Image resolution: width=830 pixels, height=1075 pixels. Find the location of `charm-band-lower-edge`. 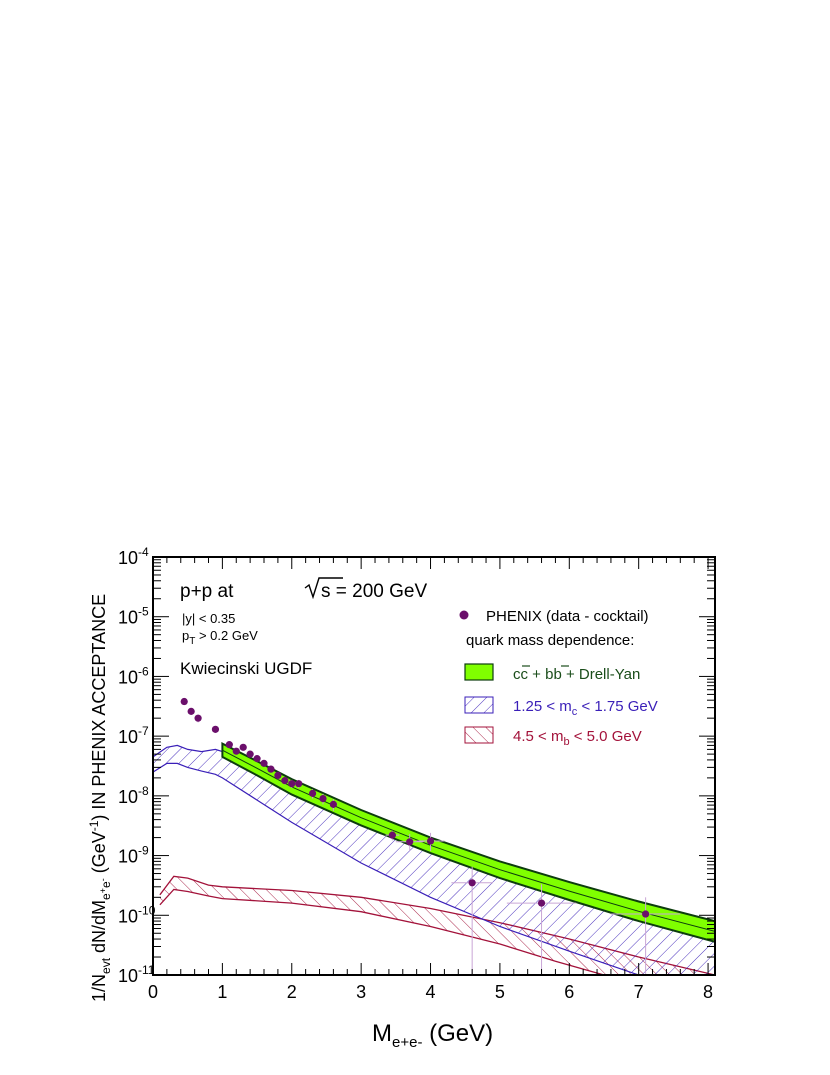

charm-band-lower-edge is located at coordinates (434, 868).